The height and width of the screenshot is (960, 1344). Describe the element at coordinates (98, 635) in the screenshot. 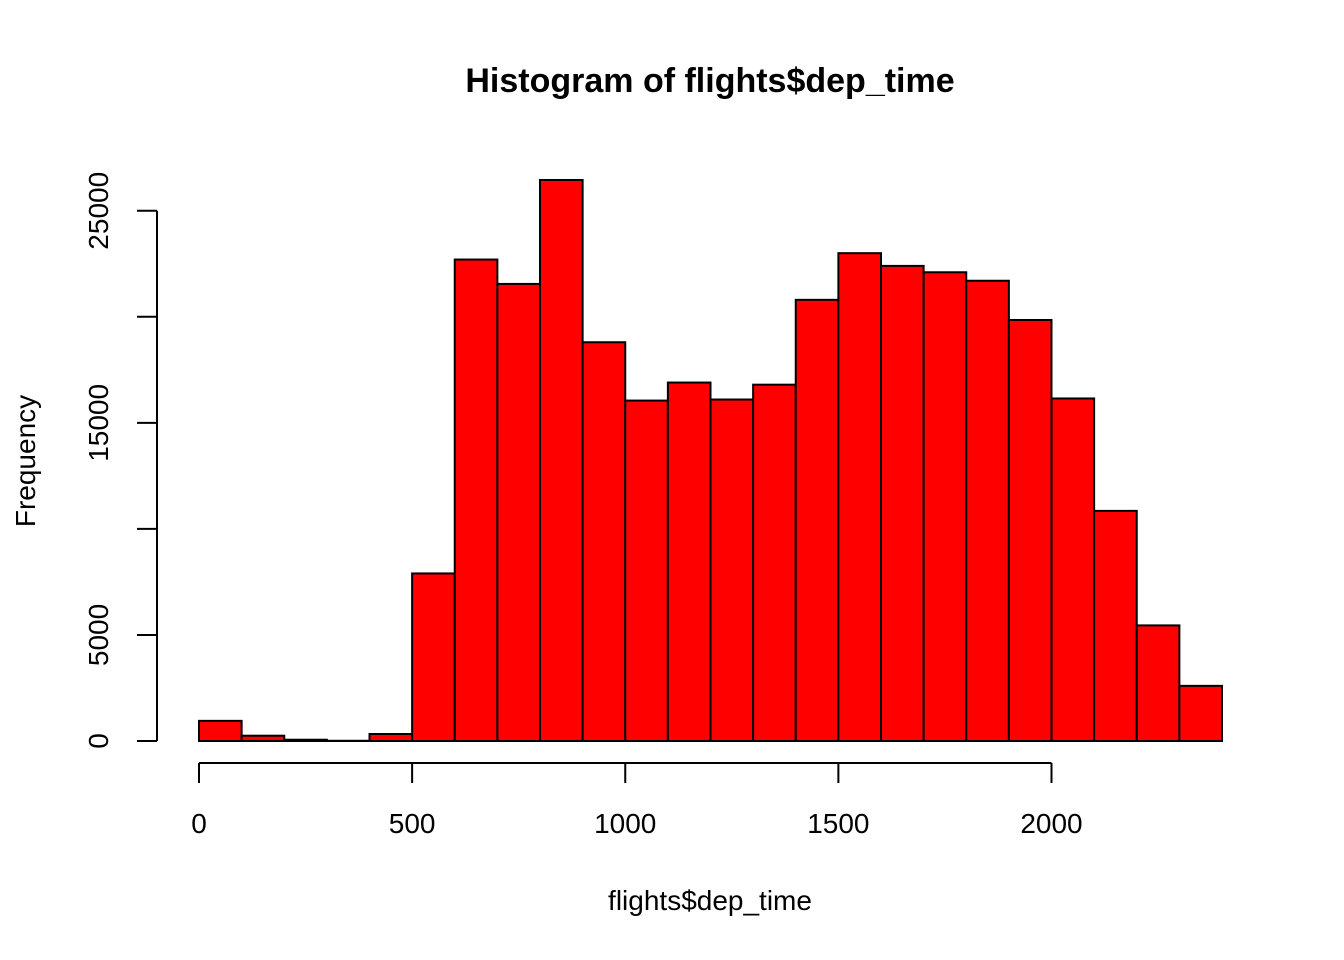

I see `y-tick-label-1: 5000` at that location.